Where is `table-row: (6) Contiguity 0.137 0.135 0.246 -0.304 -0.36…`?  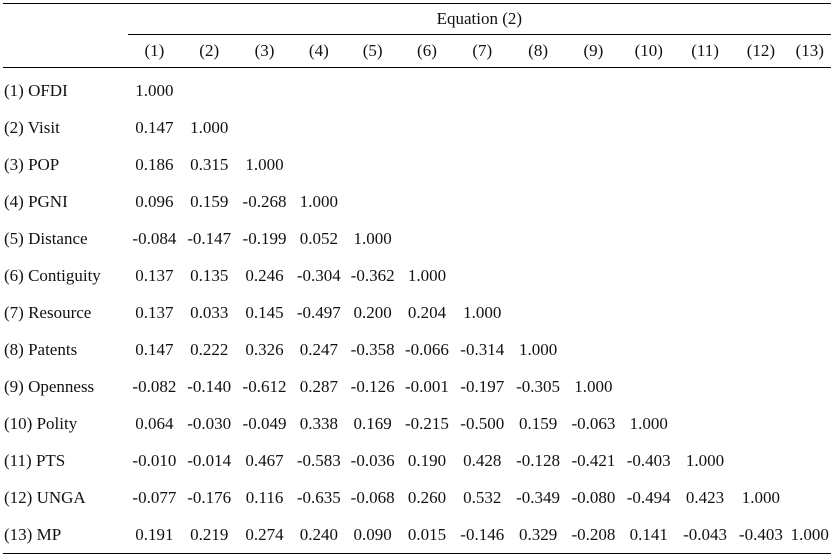 table-row: (6) Contiguity 0.137 0.135 0.246 -0.304 -0.36… is located at coordinates (417, 275).